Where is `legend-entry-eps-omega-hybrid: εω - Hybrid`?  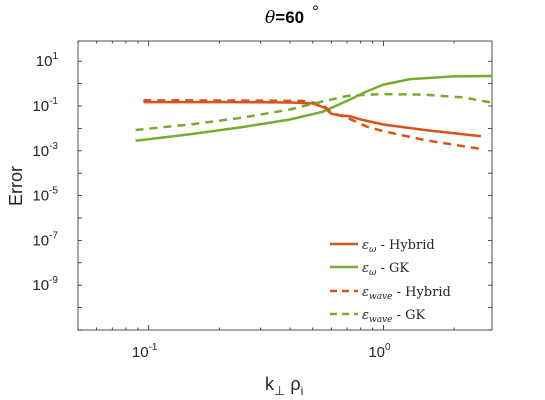 legend-entry-eps-omega-hybrid: εω - Hybrid is located at coordinates (382, 246).